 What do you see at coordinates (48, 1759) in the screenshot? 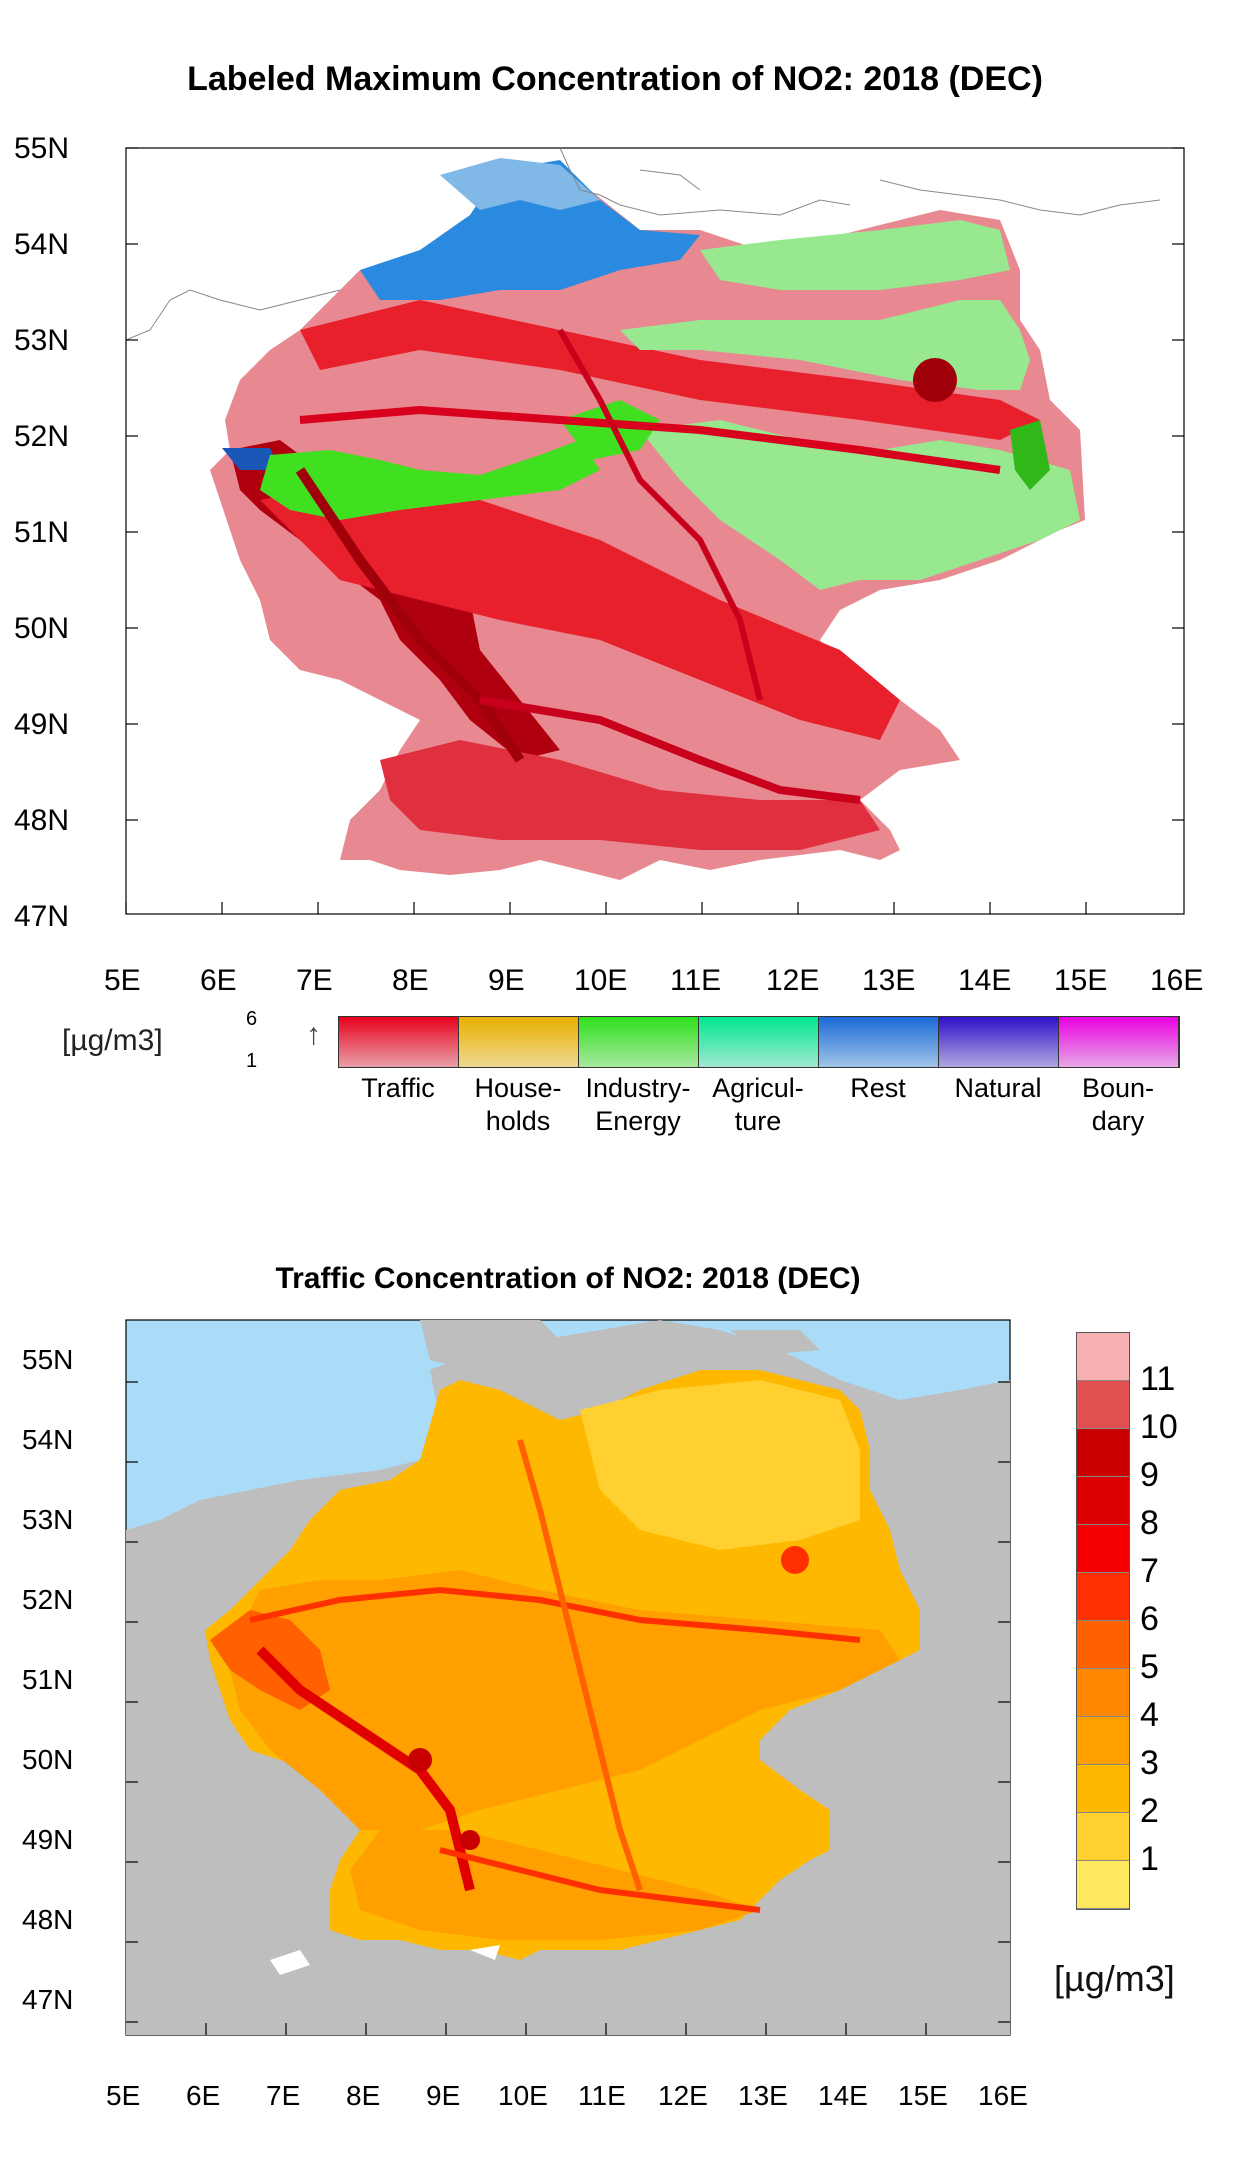
I see `map2-lat-label: 50N` at bounding box center [48, 1759].